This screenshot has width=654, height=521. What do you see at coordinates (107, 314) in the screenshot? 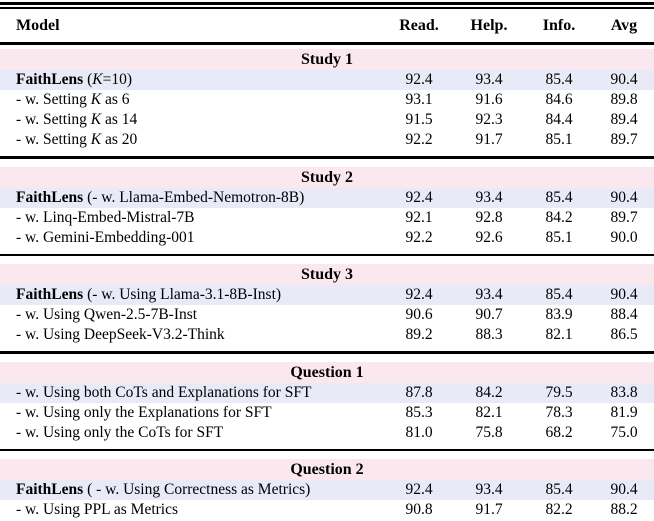
I see `row-label-segment: - w. Using Qwen-2.5-7B-Inst` at bounding box center [107, 314].